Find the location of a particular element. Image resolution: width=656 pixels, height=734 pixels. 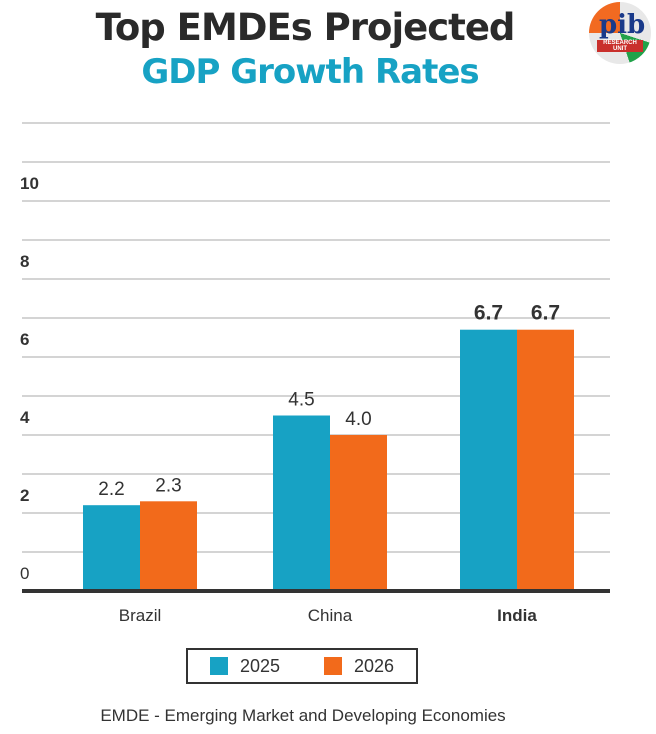

data-label: 4.5 is located at coordinates (301, 400).